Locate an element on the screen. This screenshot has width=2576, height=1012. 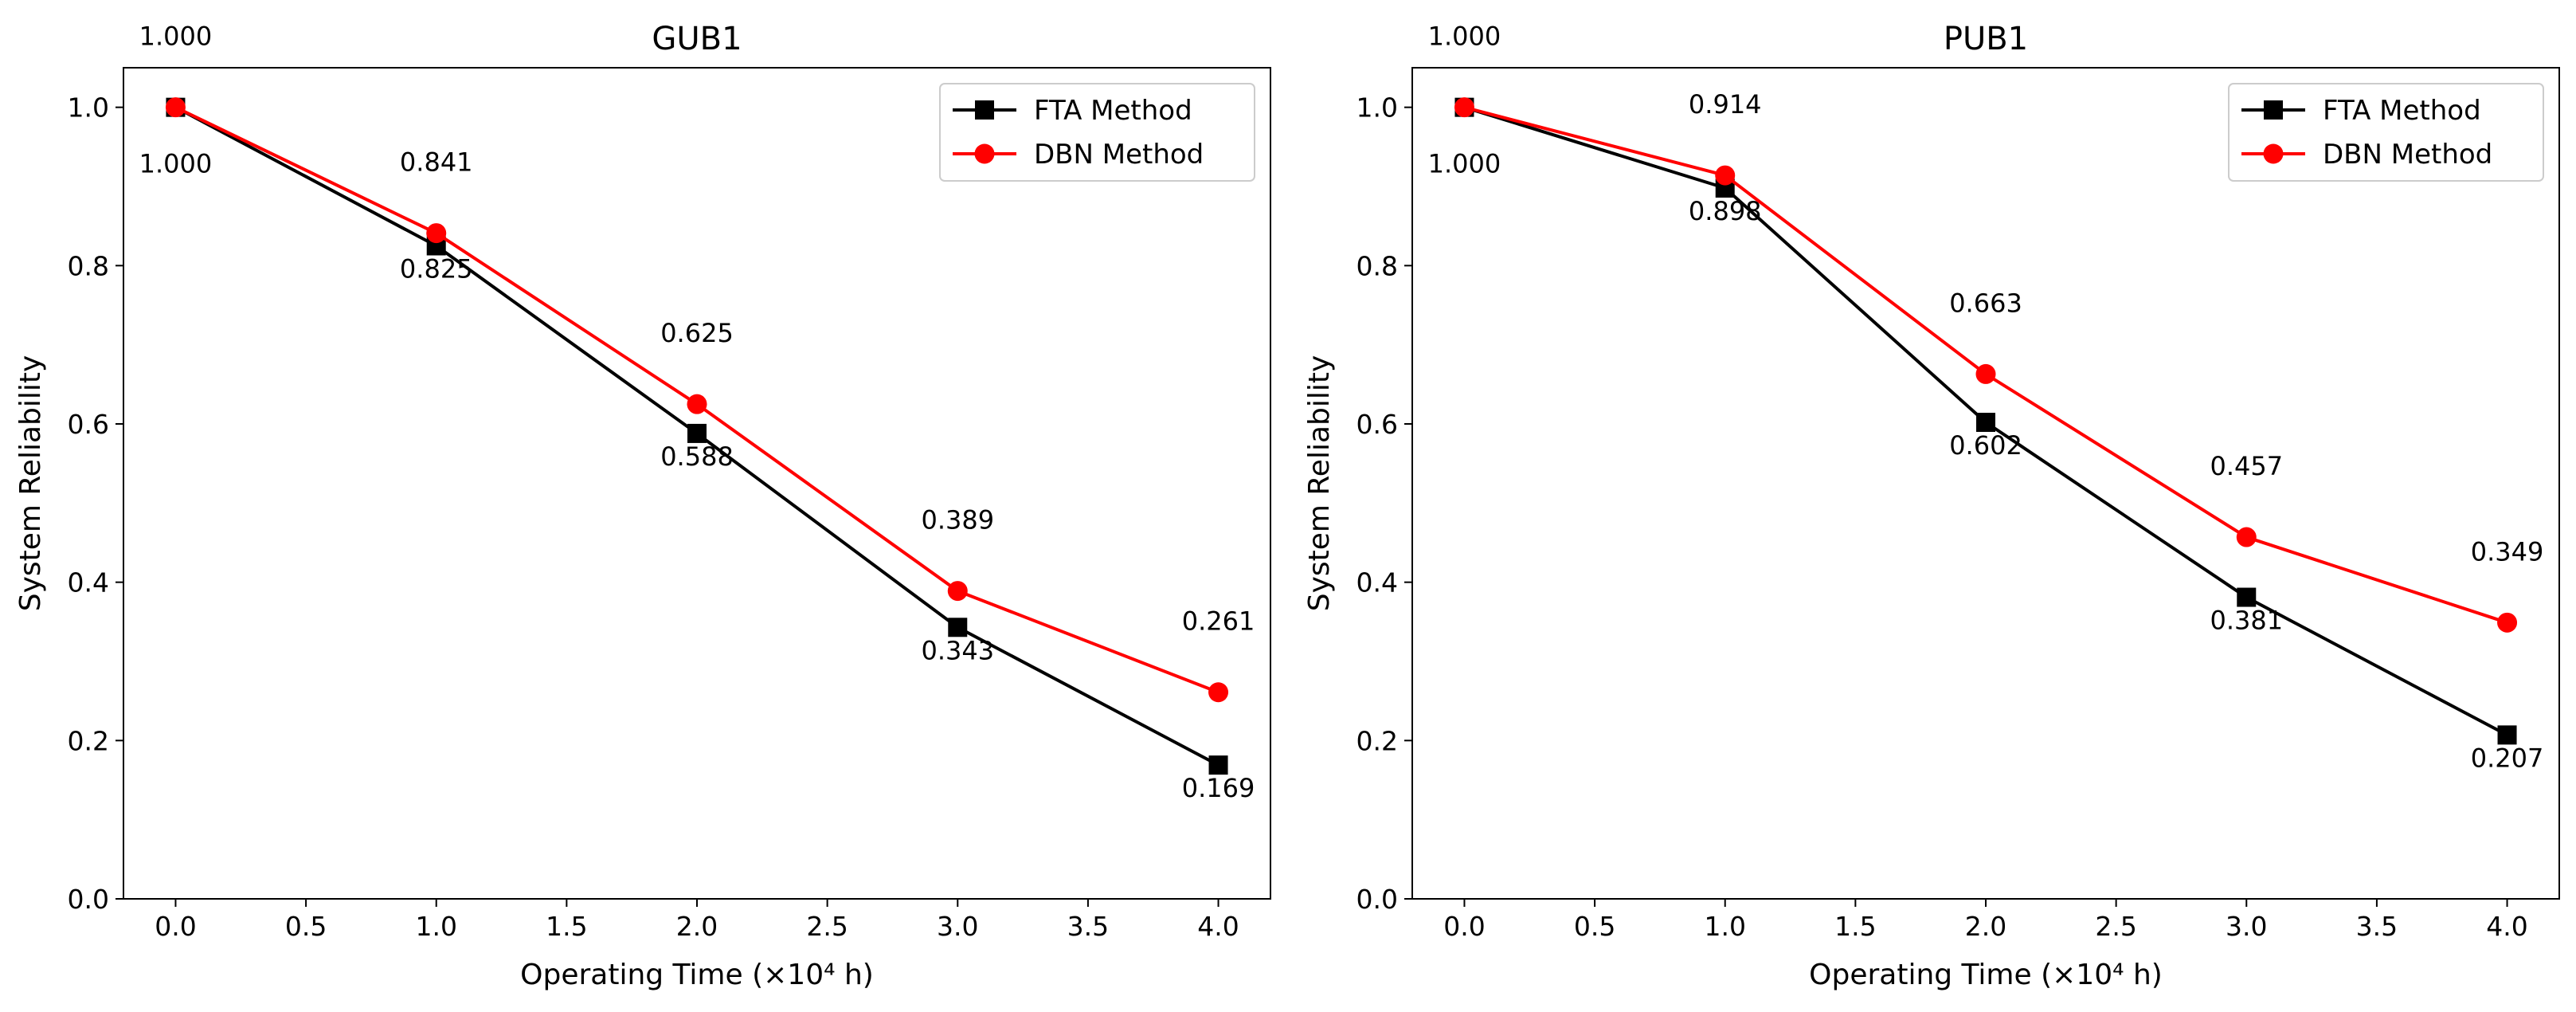
data-label-dbn: 0.261 is located at coordinates (1218, 621).